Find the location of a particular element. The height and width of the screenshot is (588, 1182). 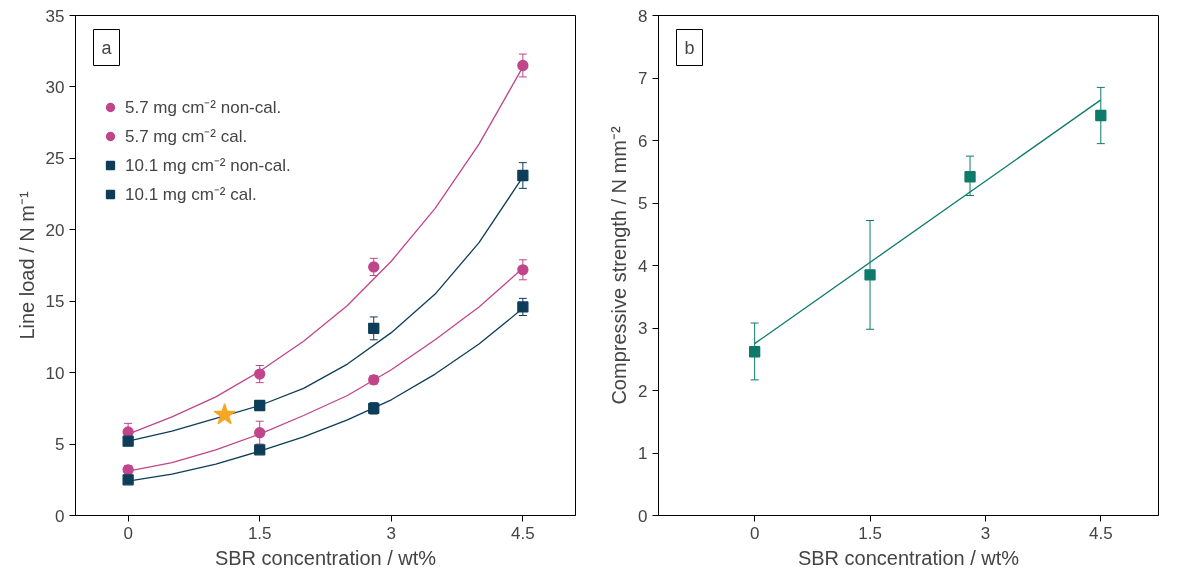

y-tick-label: 3 is located at coordinates (643, 328).